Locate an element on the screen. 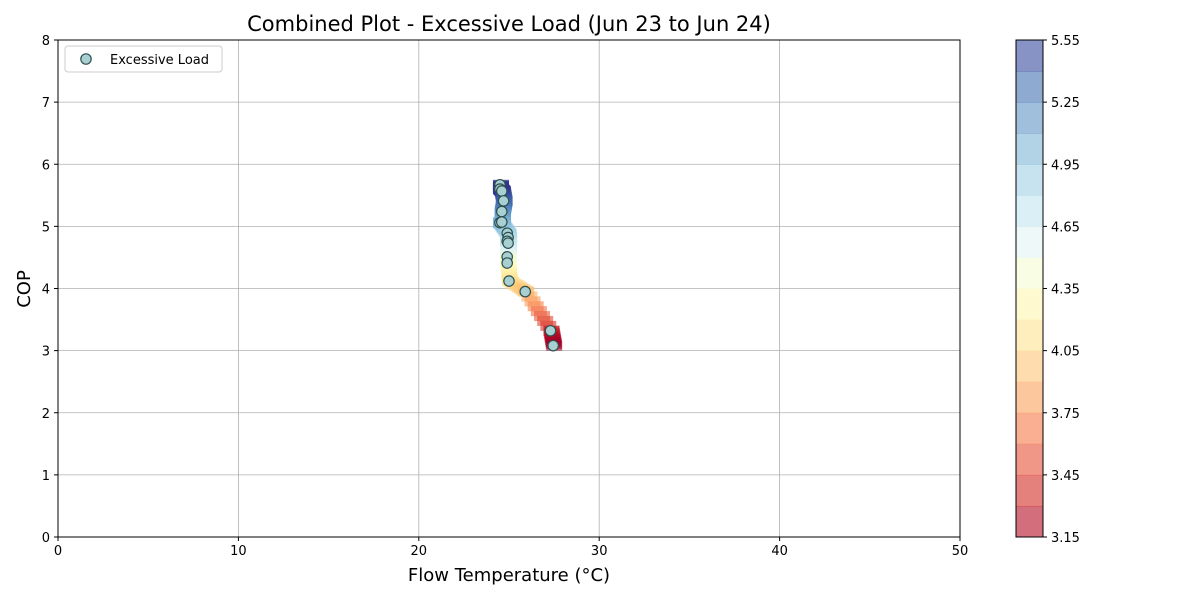 The image size is (1200, 600). y-tick-label: 4 is located at coordinates (46, 290).